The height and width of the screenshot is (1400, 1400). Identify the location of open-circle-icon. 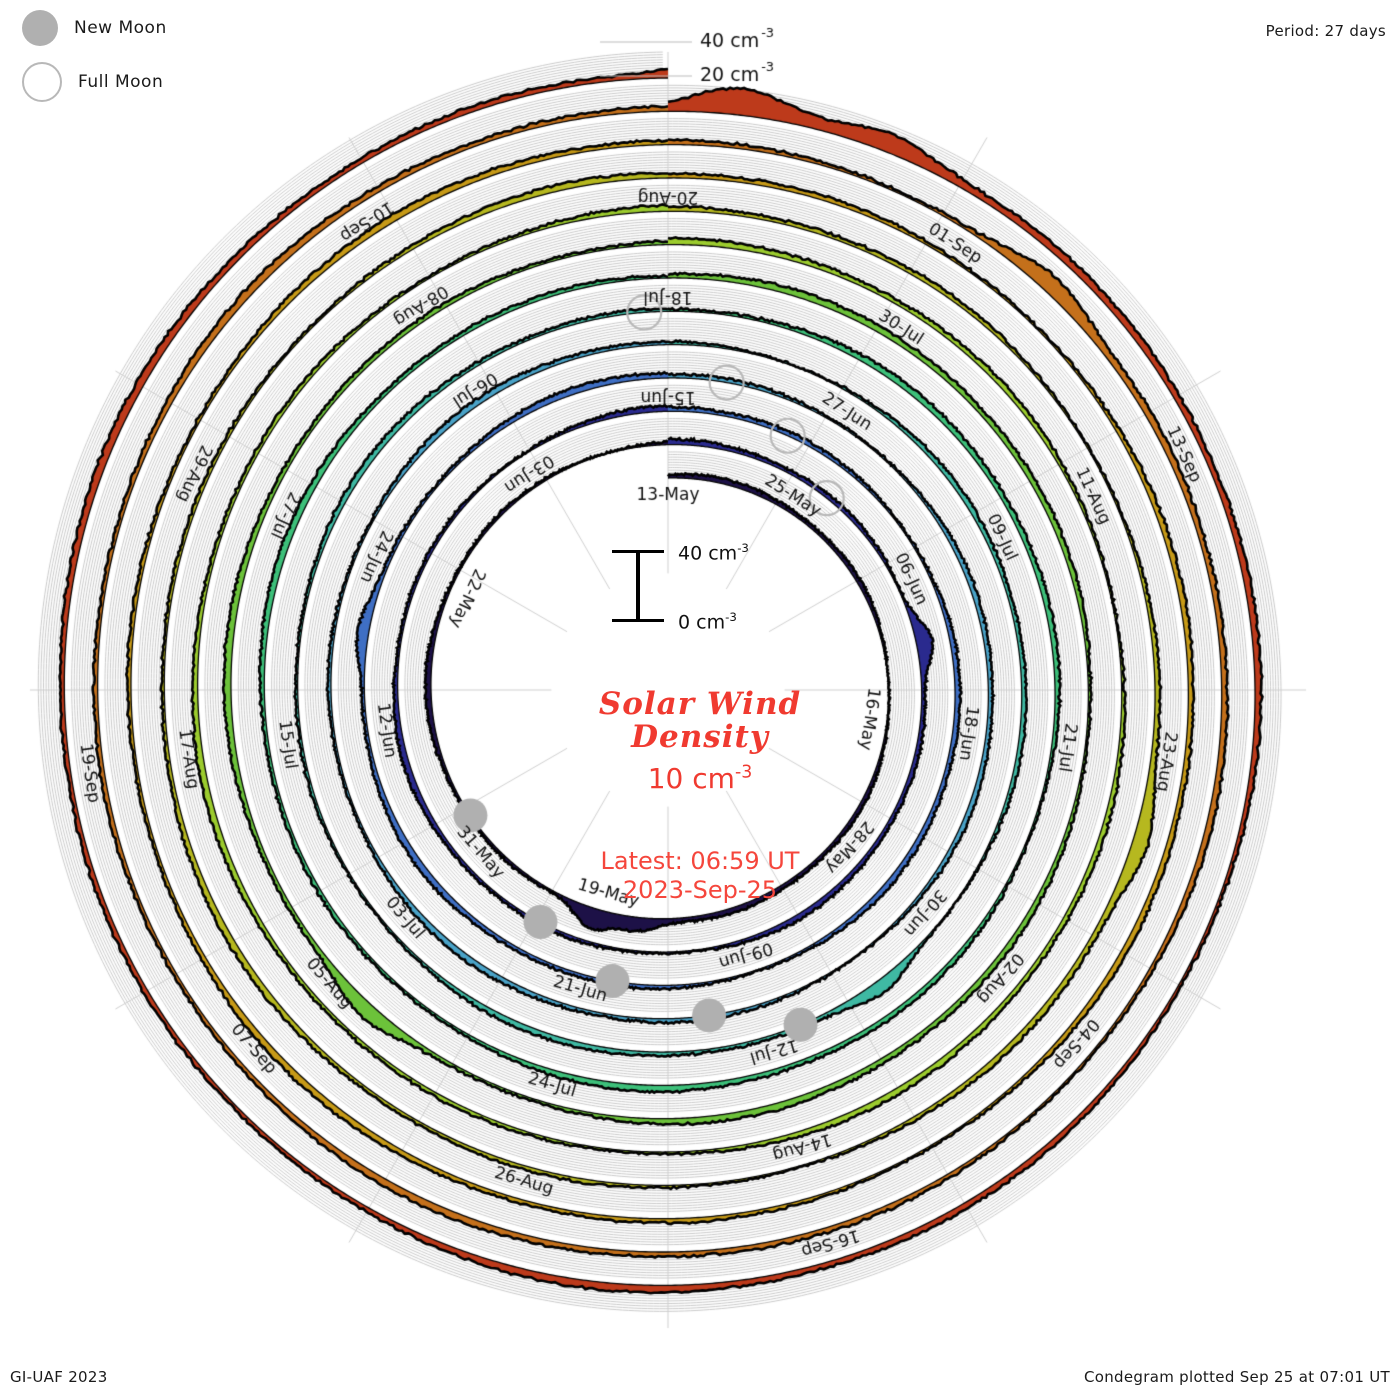
(42, 82).